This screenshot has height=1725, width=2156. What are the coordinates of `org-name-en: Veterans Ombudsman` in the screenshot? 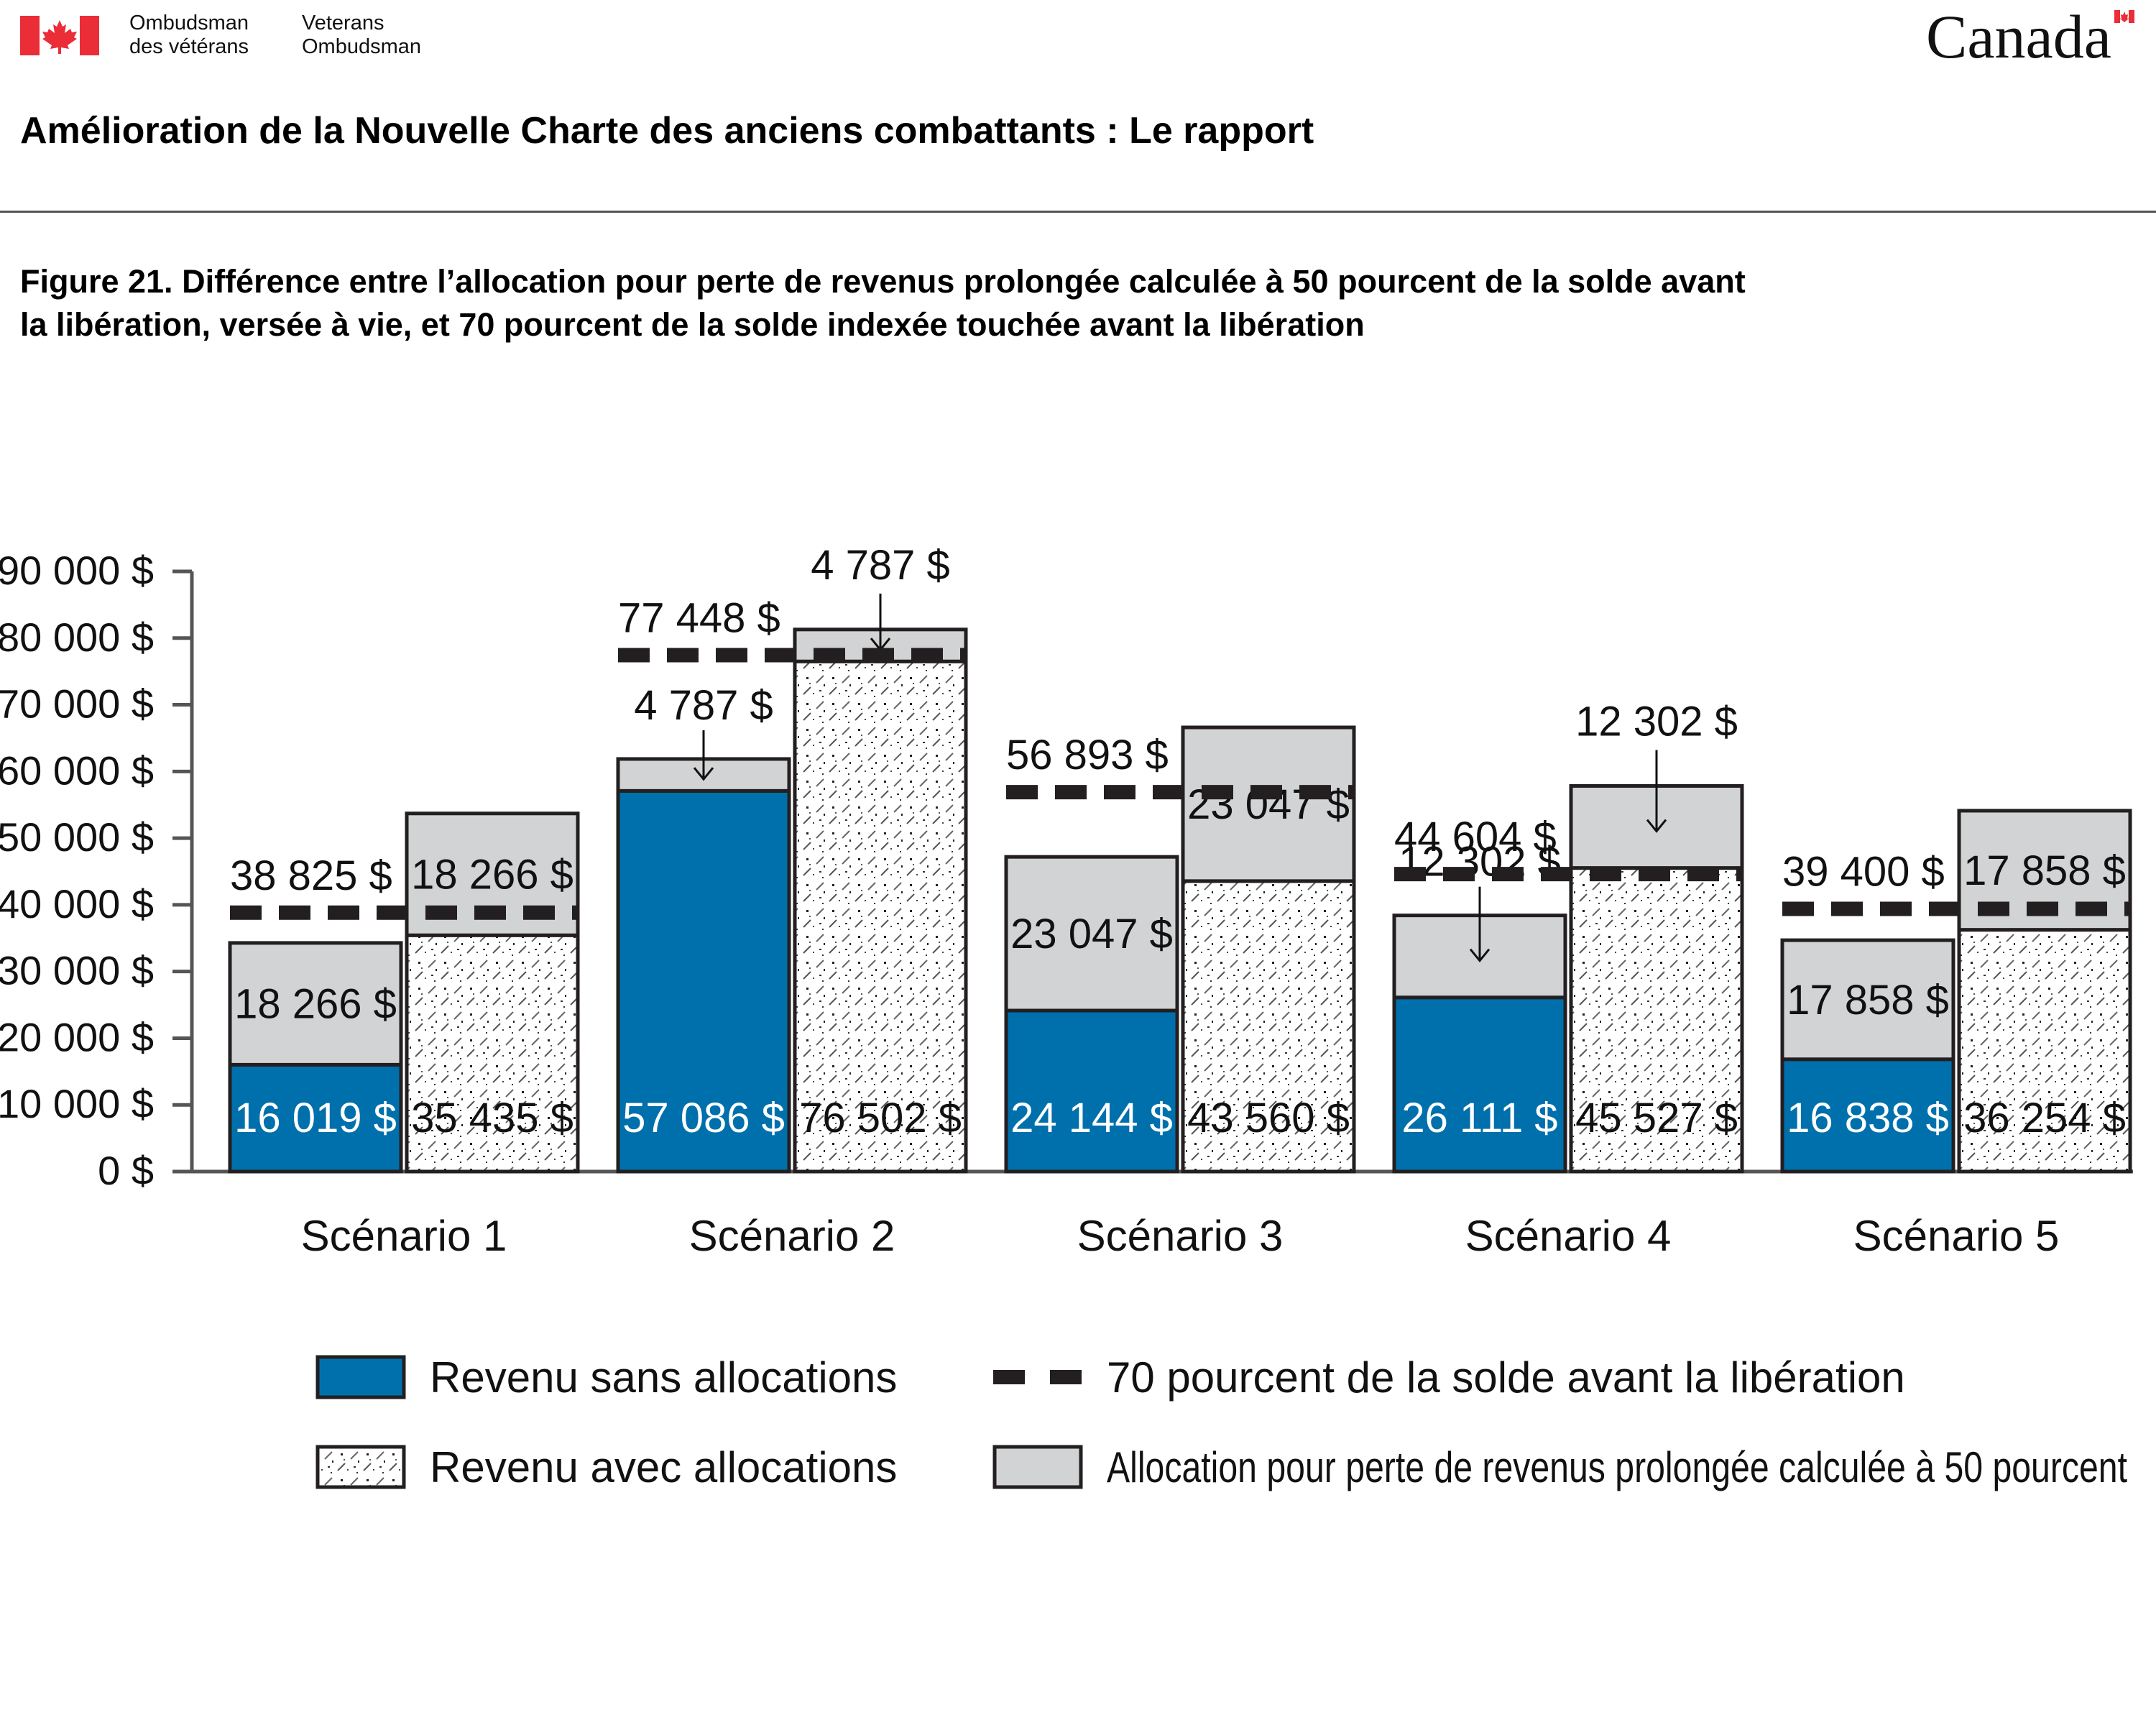 It's located at (361, 35).